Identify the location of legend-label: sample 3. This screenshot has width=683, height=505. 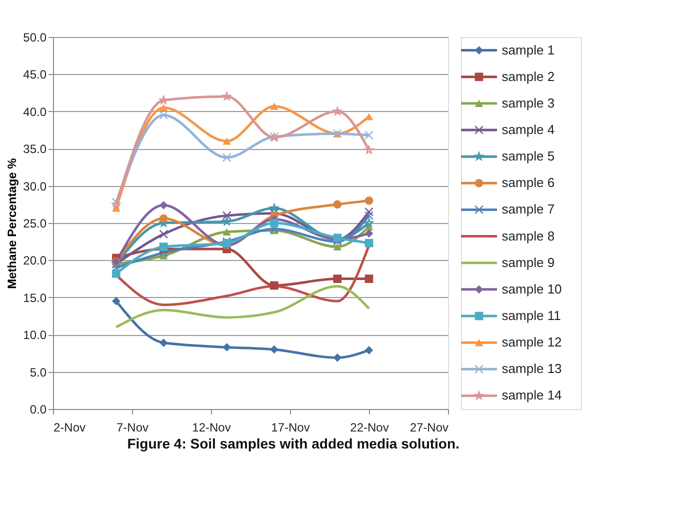
(528, 102).